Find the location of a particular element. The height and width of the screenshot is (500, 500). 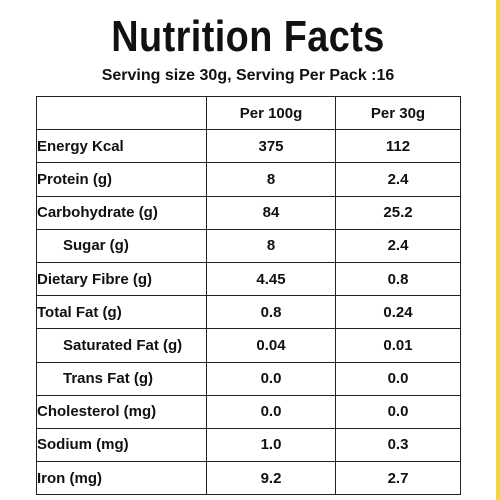

serving-info: Serving size 30g, Serving Per Pack :16 is located at coordinates (248, 75).